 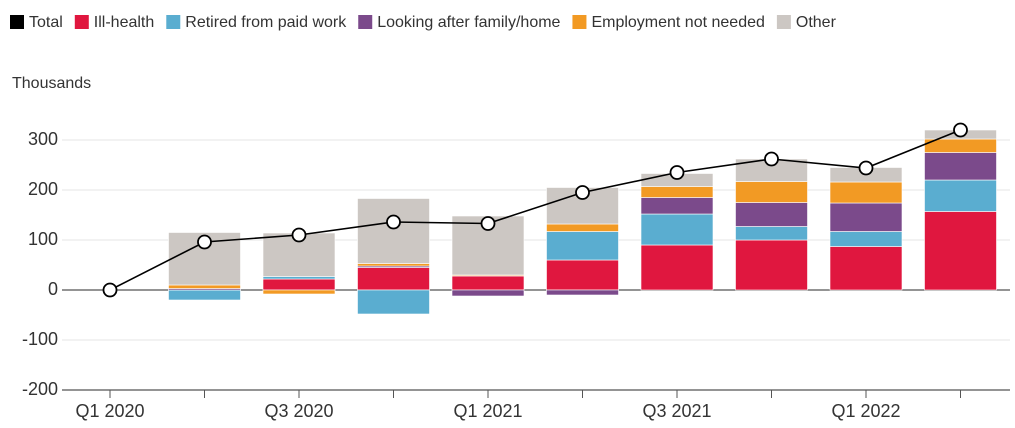 What do you see at coordinates (816, 22) in the screenshot?
I see `legend-label: Other` at bounding box center [816, 22].